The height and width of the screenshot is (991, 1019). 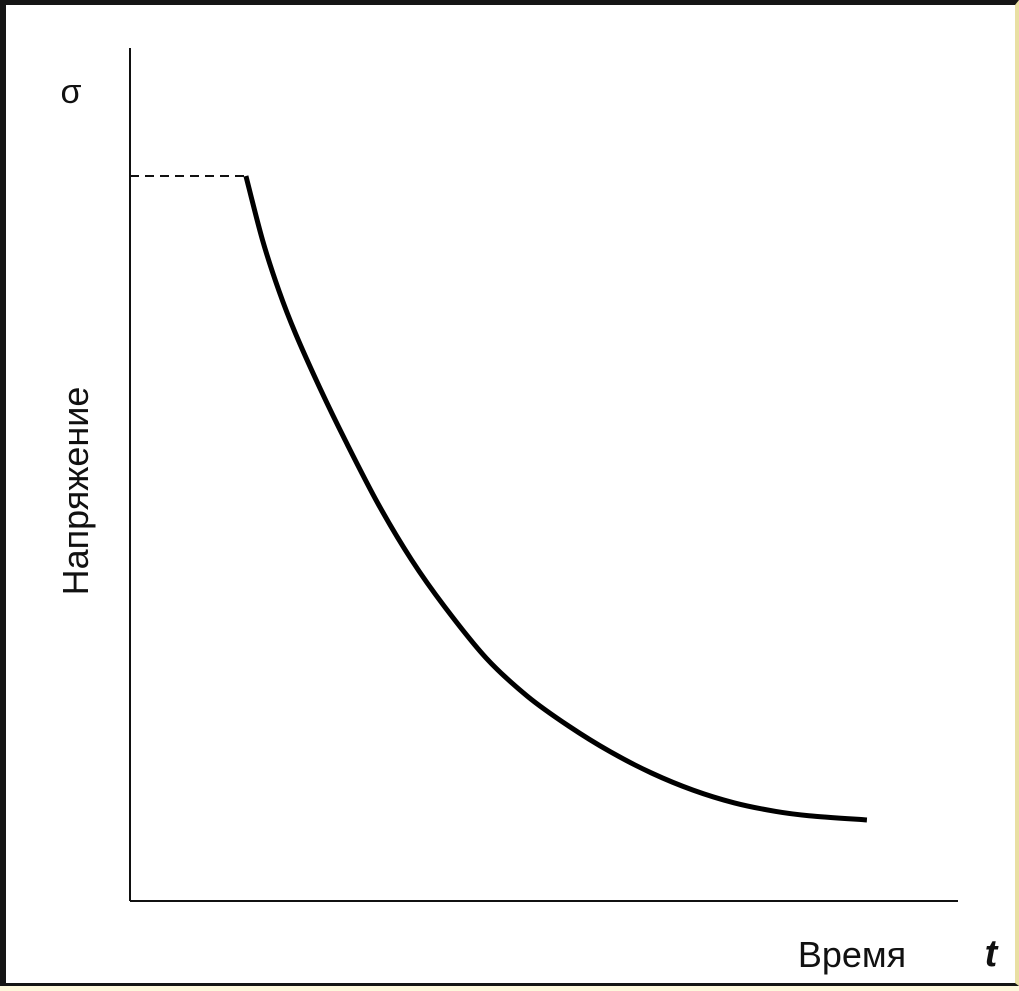 I want to click on y-axis-label: Напряжение, so click(x=75, y=491).